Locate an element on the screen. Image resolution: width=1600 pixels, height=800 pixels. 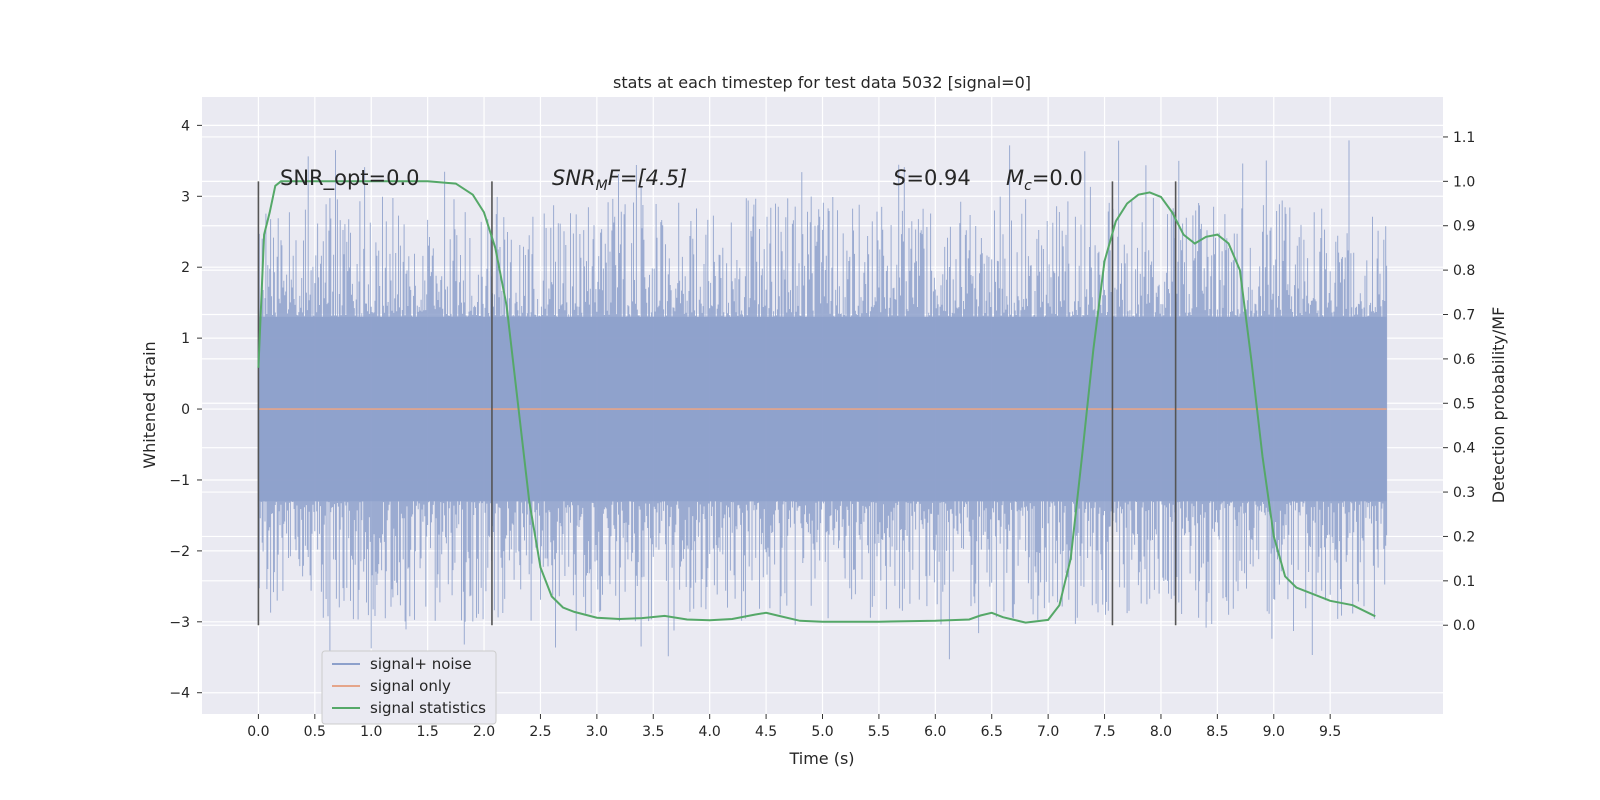
y-axis-ticks: 4 3 2 1 0 −1 −2 −3 −4 is located at coordinates (185, 410).